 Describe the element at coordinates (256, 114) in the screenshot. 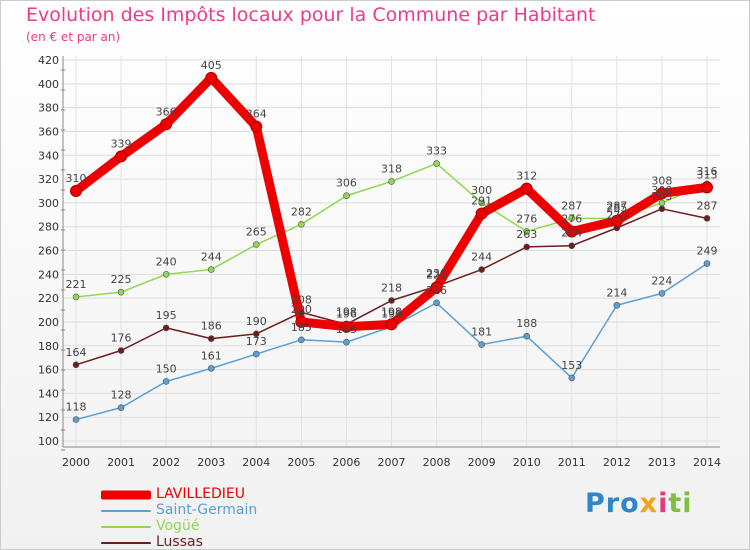

I see `data-label-lavilledieu: 364` at that location.